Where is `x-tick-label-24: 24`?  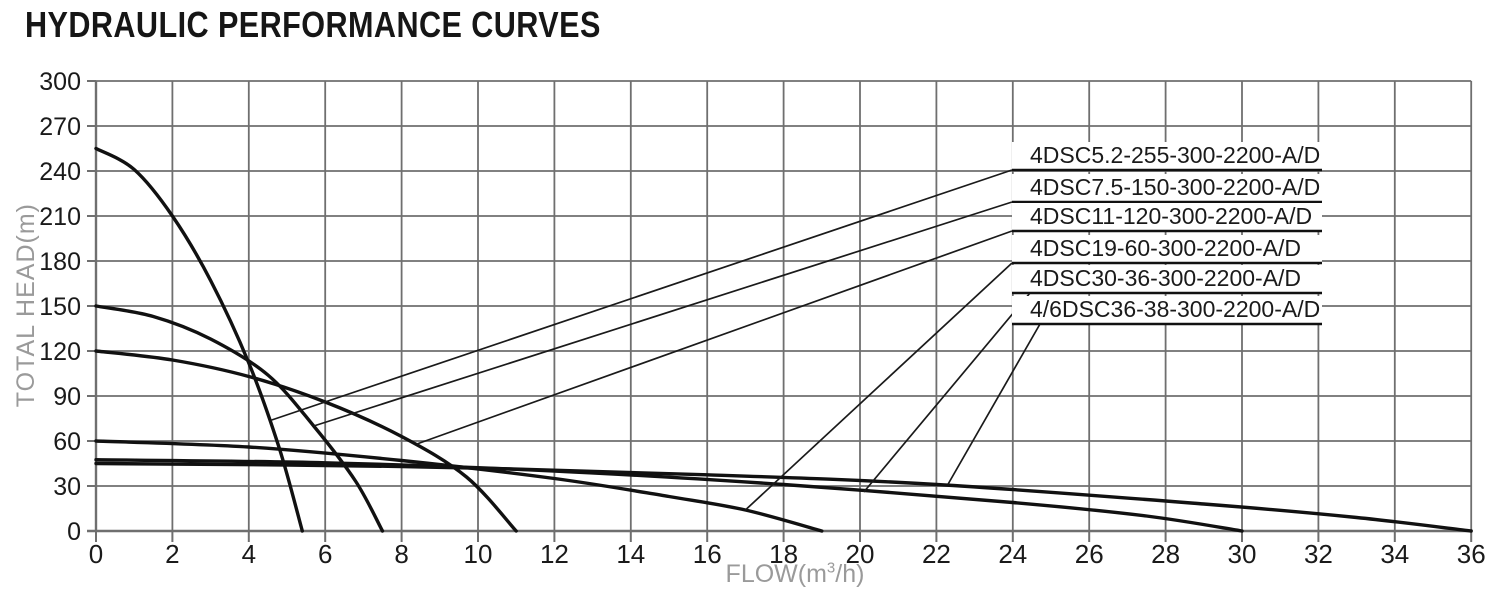 x-tick-label-24: 24 is located at coordinates (1012, 554).